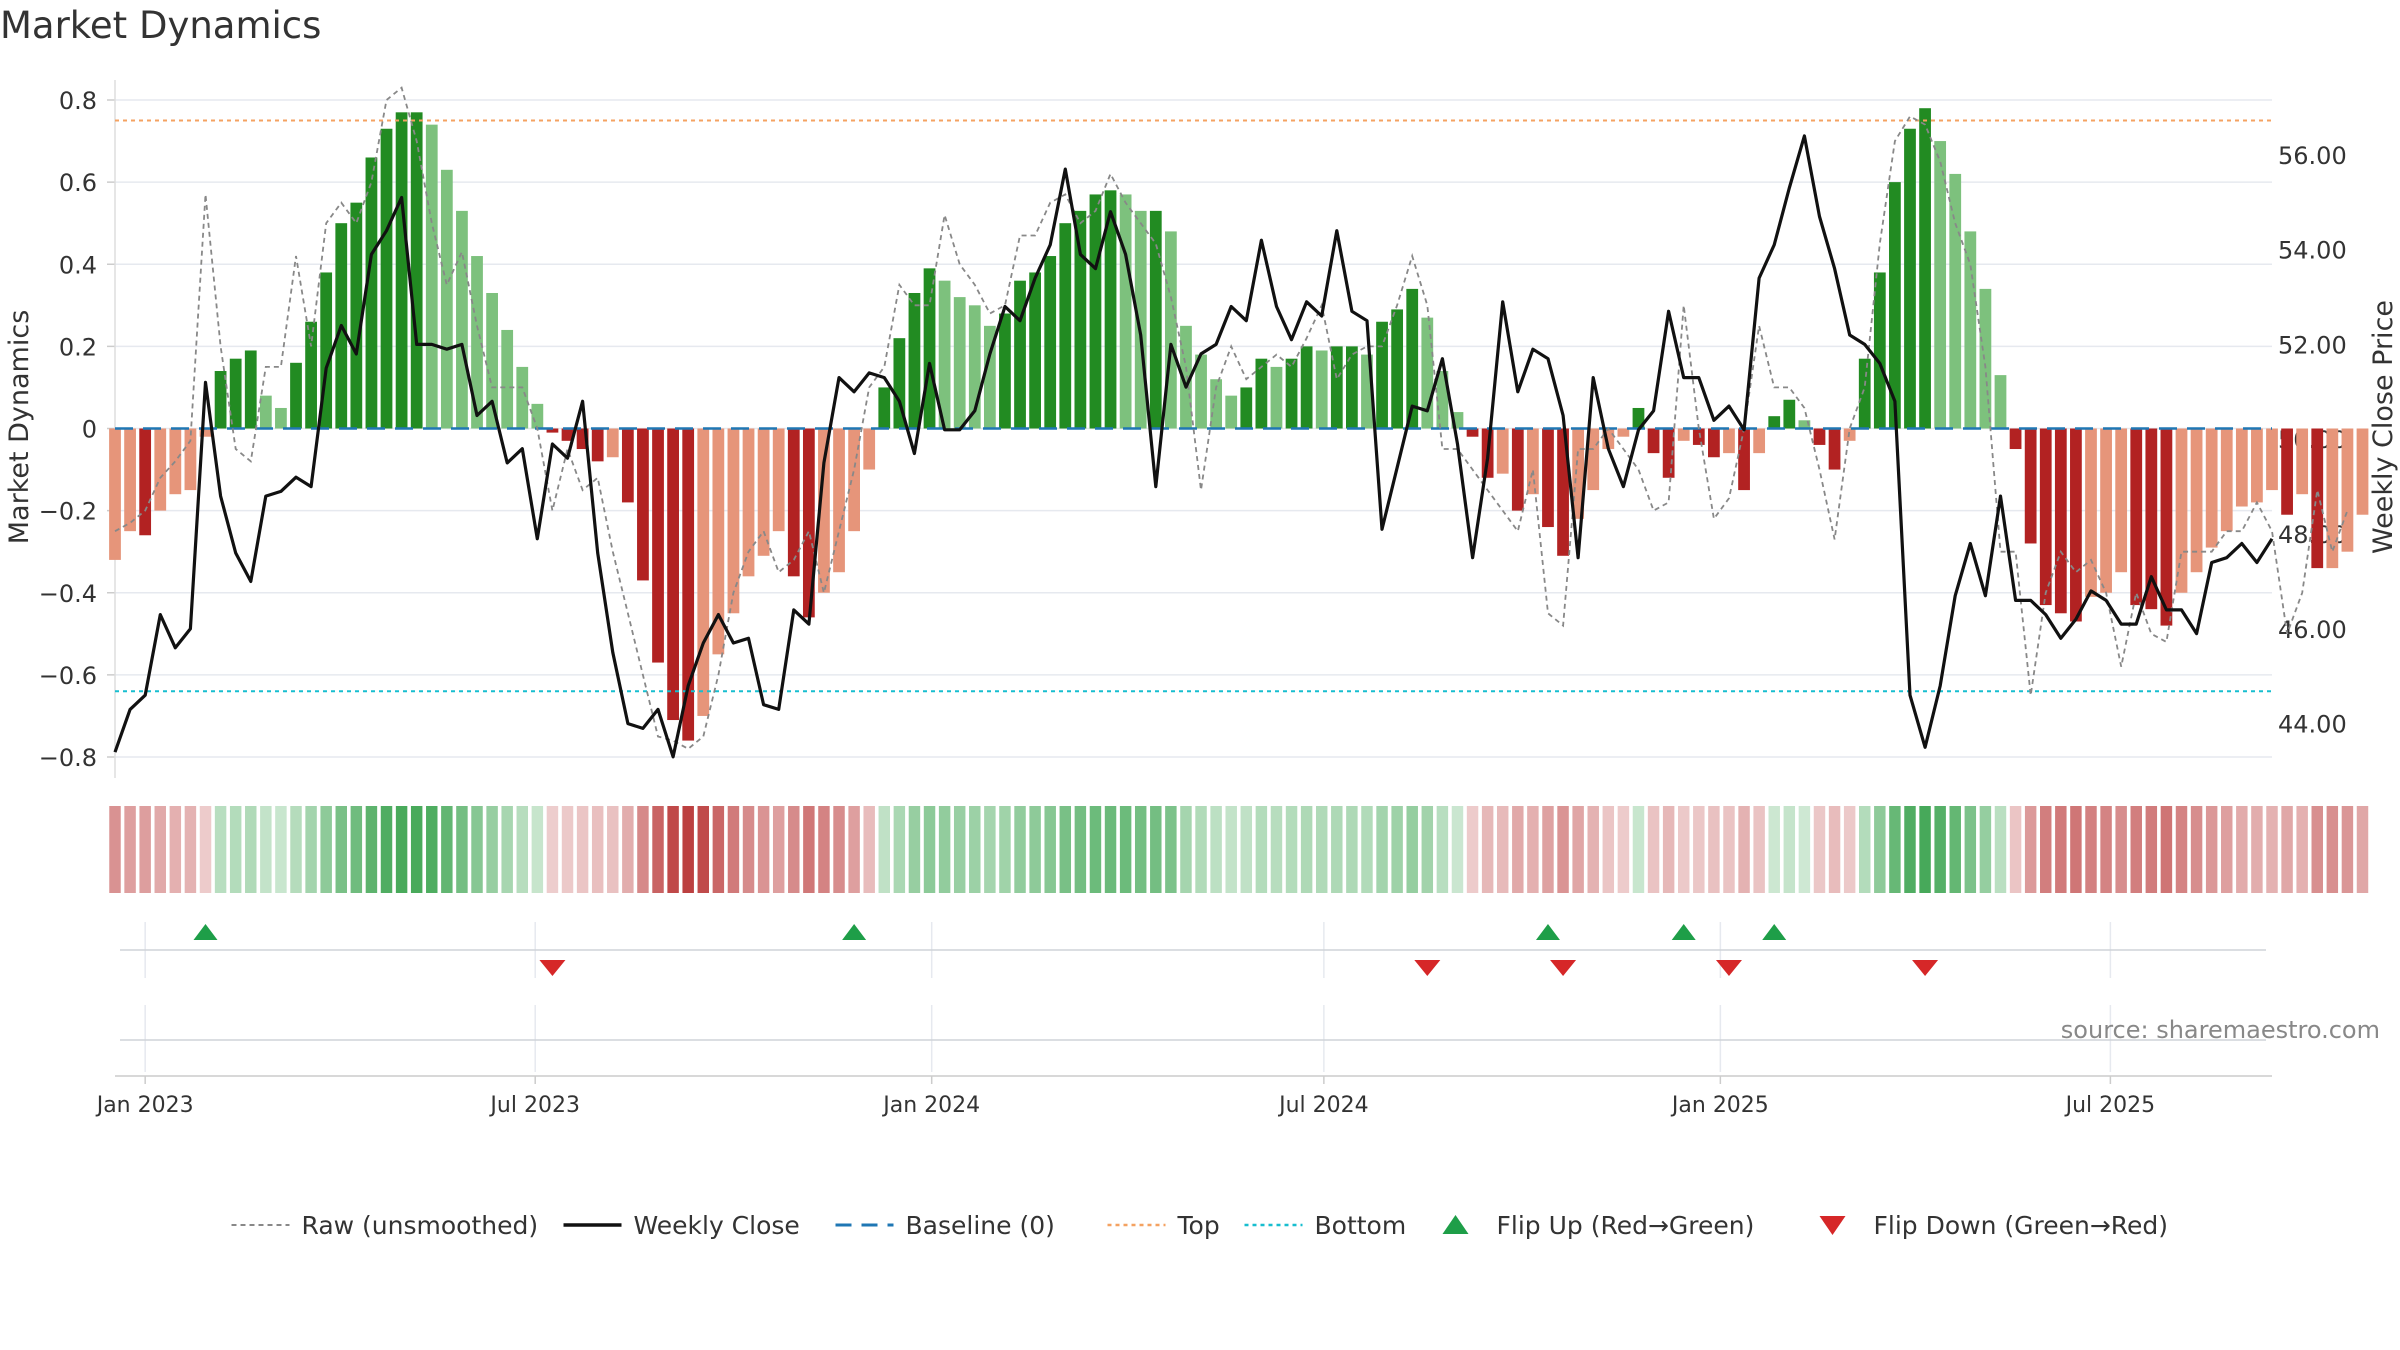 Image resolution: width=2400 pixels, height=1350 pixels. Describe the element at coordinates (1239, 849) in the screenshot. I see `strength-heatmap-strip` at that location.